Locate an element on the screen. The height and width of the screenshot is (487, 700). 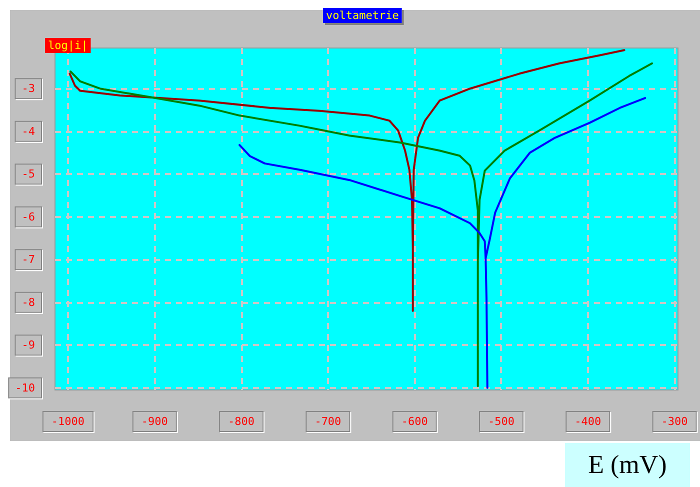
x-tick-label: -300 is located at coordinates (674, 421).